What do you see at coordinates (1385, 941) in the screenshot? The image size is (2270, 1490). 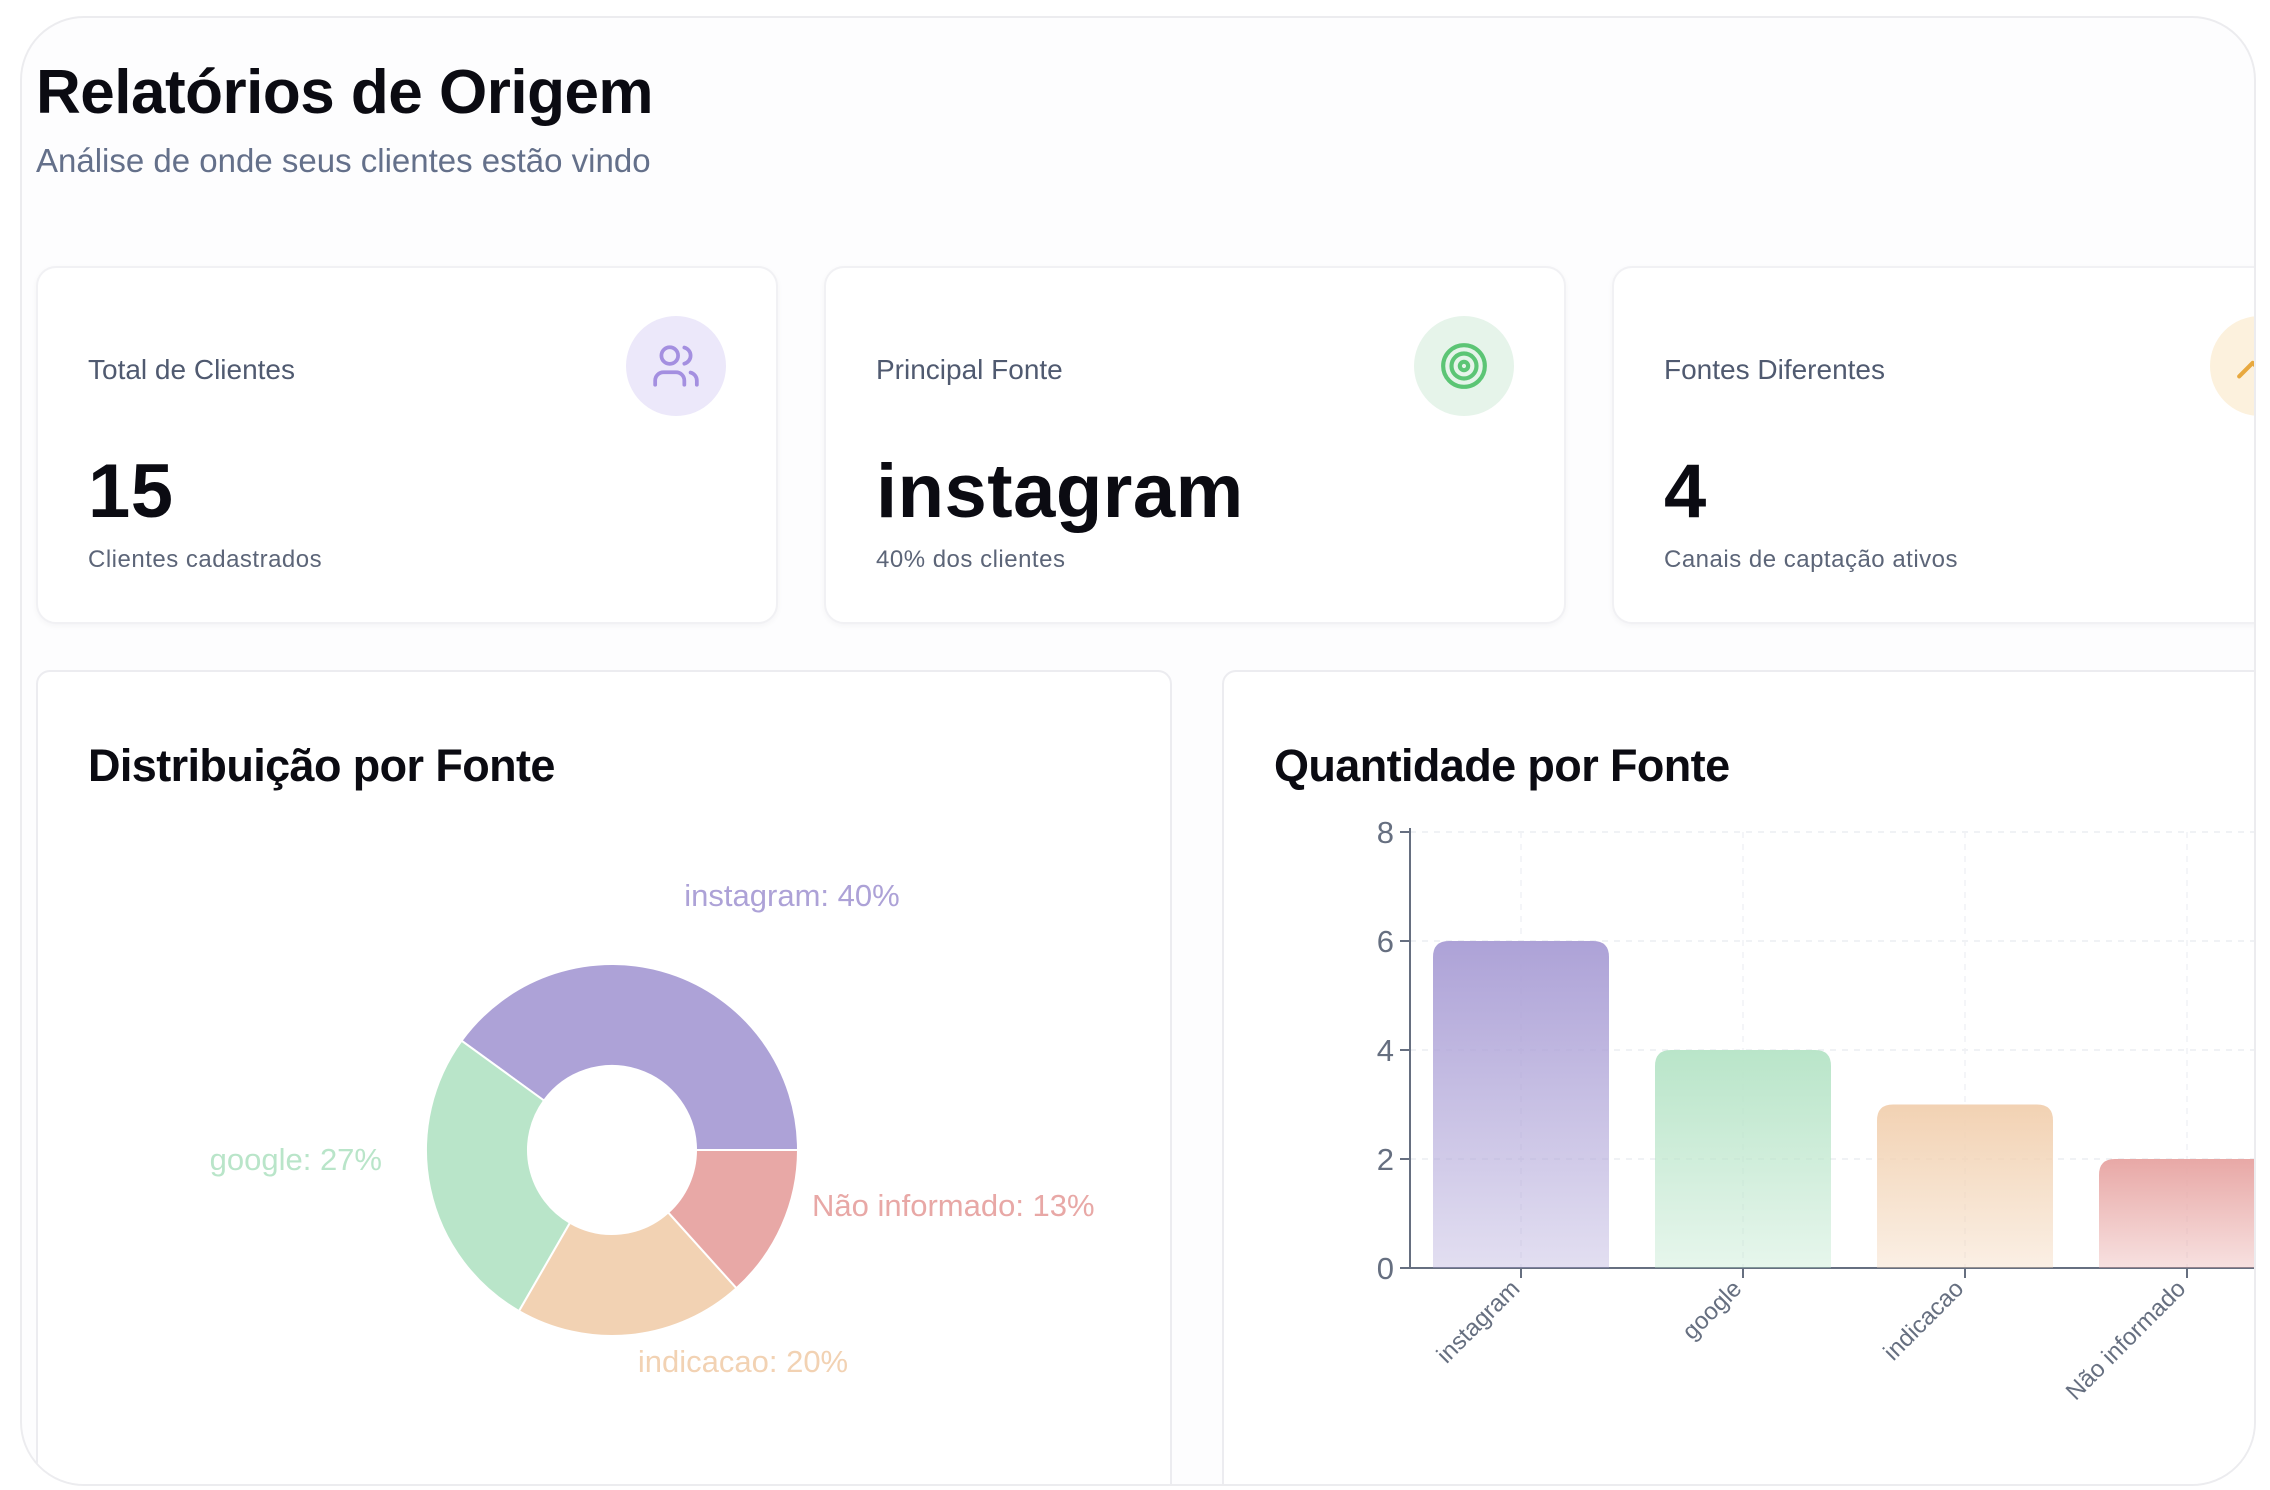 I see `y-tick-label: 6` at bounding box center [1385, 941].